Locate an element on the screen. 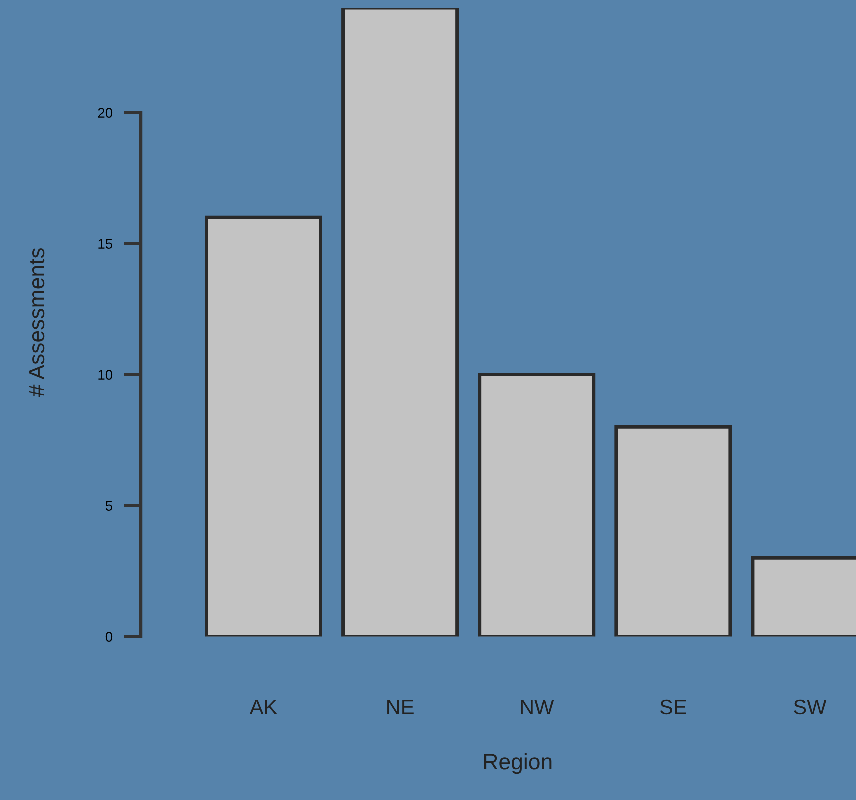 This screenshot has width=856, height=800. x-axis-title: Region is located at coordinates (518, 763).